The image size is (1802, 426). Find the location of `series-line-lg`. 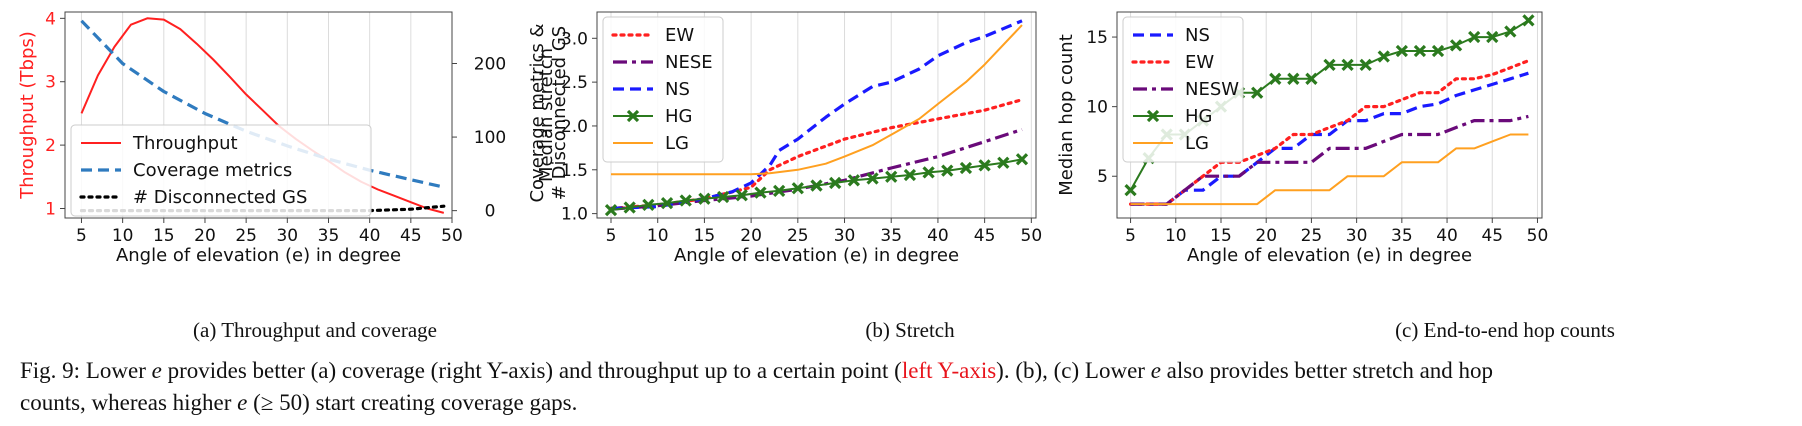

series-line-lg is located at coordinates (1329, 169).